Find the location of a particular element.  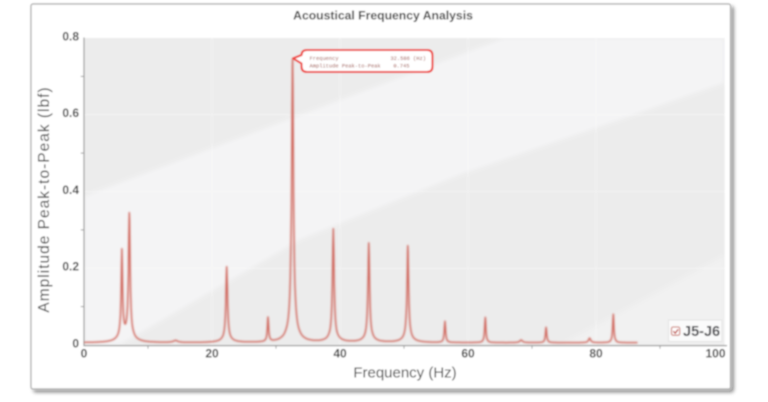

svg-text: Amplitude Peak-to-Peak (lbf) is located at coordinates (44, 199).